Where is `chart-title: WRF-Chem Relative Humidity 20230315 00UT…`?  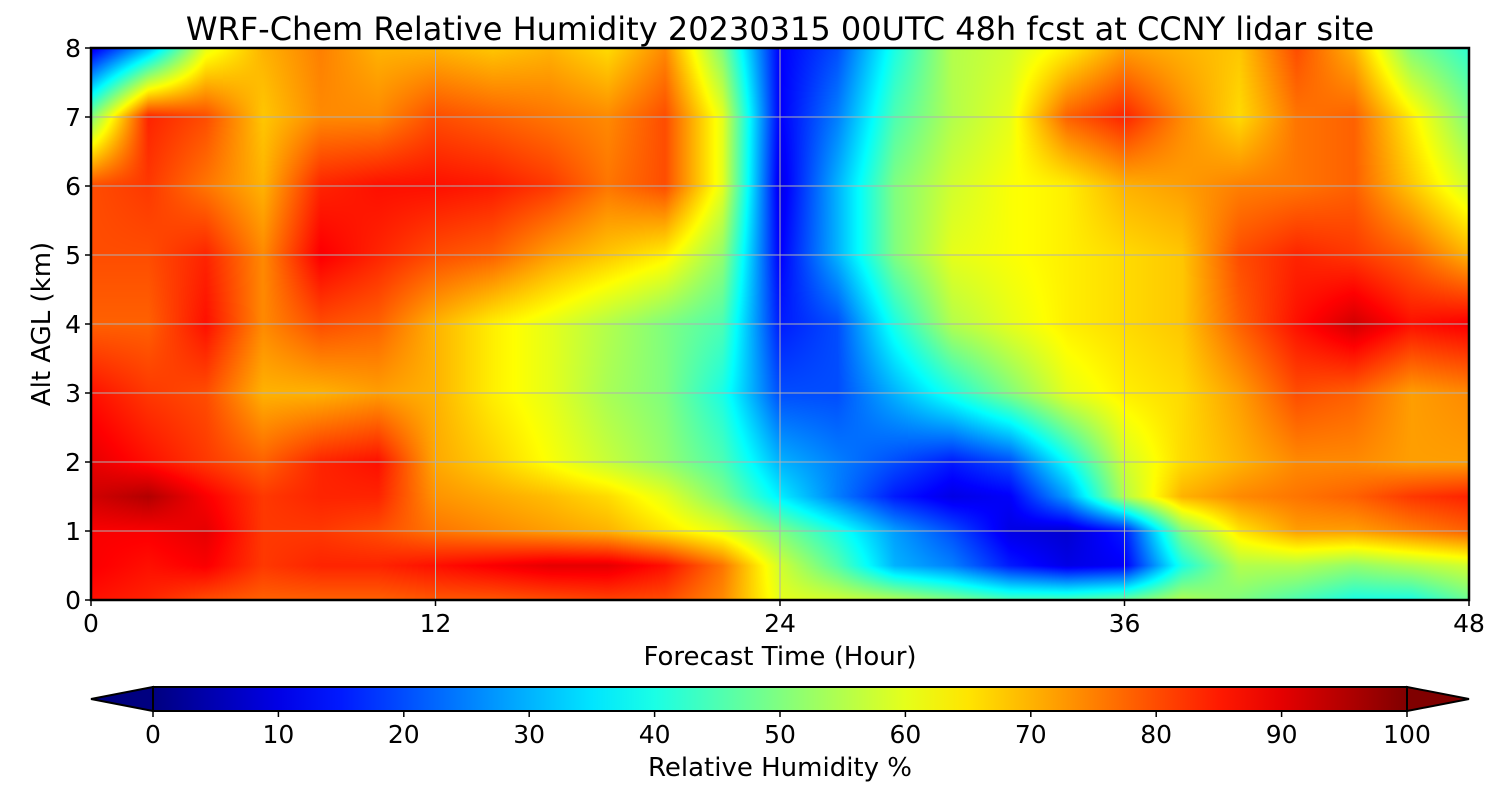
chart-title: WRF-Chem Relative Humidity 20230315 00UT… is located at coordinates (780, 29).